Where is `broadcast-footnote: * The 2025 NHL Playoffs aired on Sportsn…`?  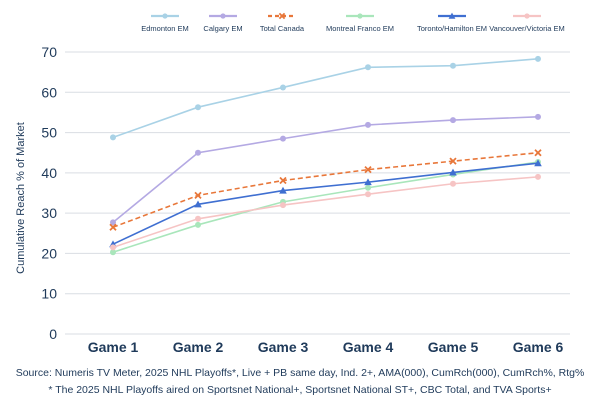
broadcast-footnote: * The 2025 NHL Playoffs aired on Sportsn… is located at coordinates (300, 390).